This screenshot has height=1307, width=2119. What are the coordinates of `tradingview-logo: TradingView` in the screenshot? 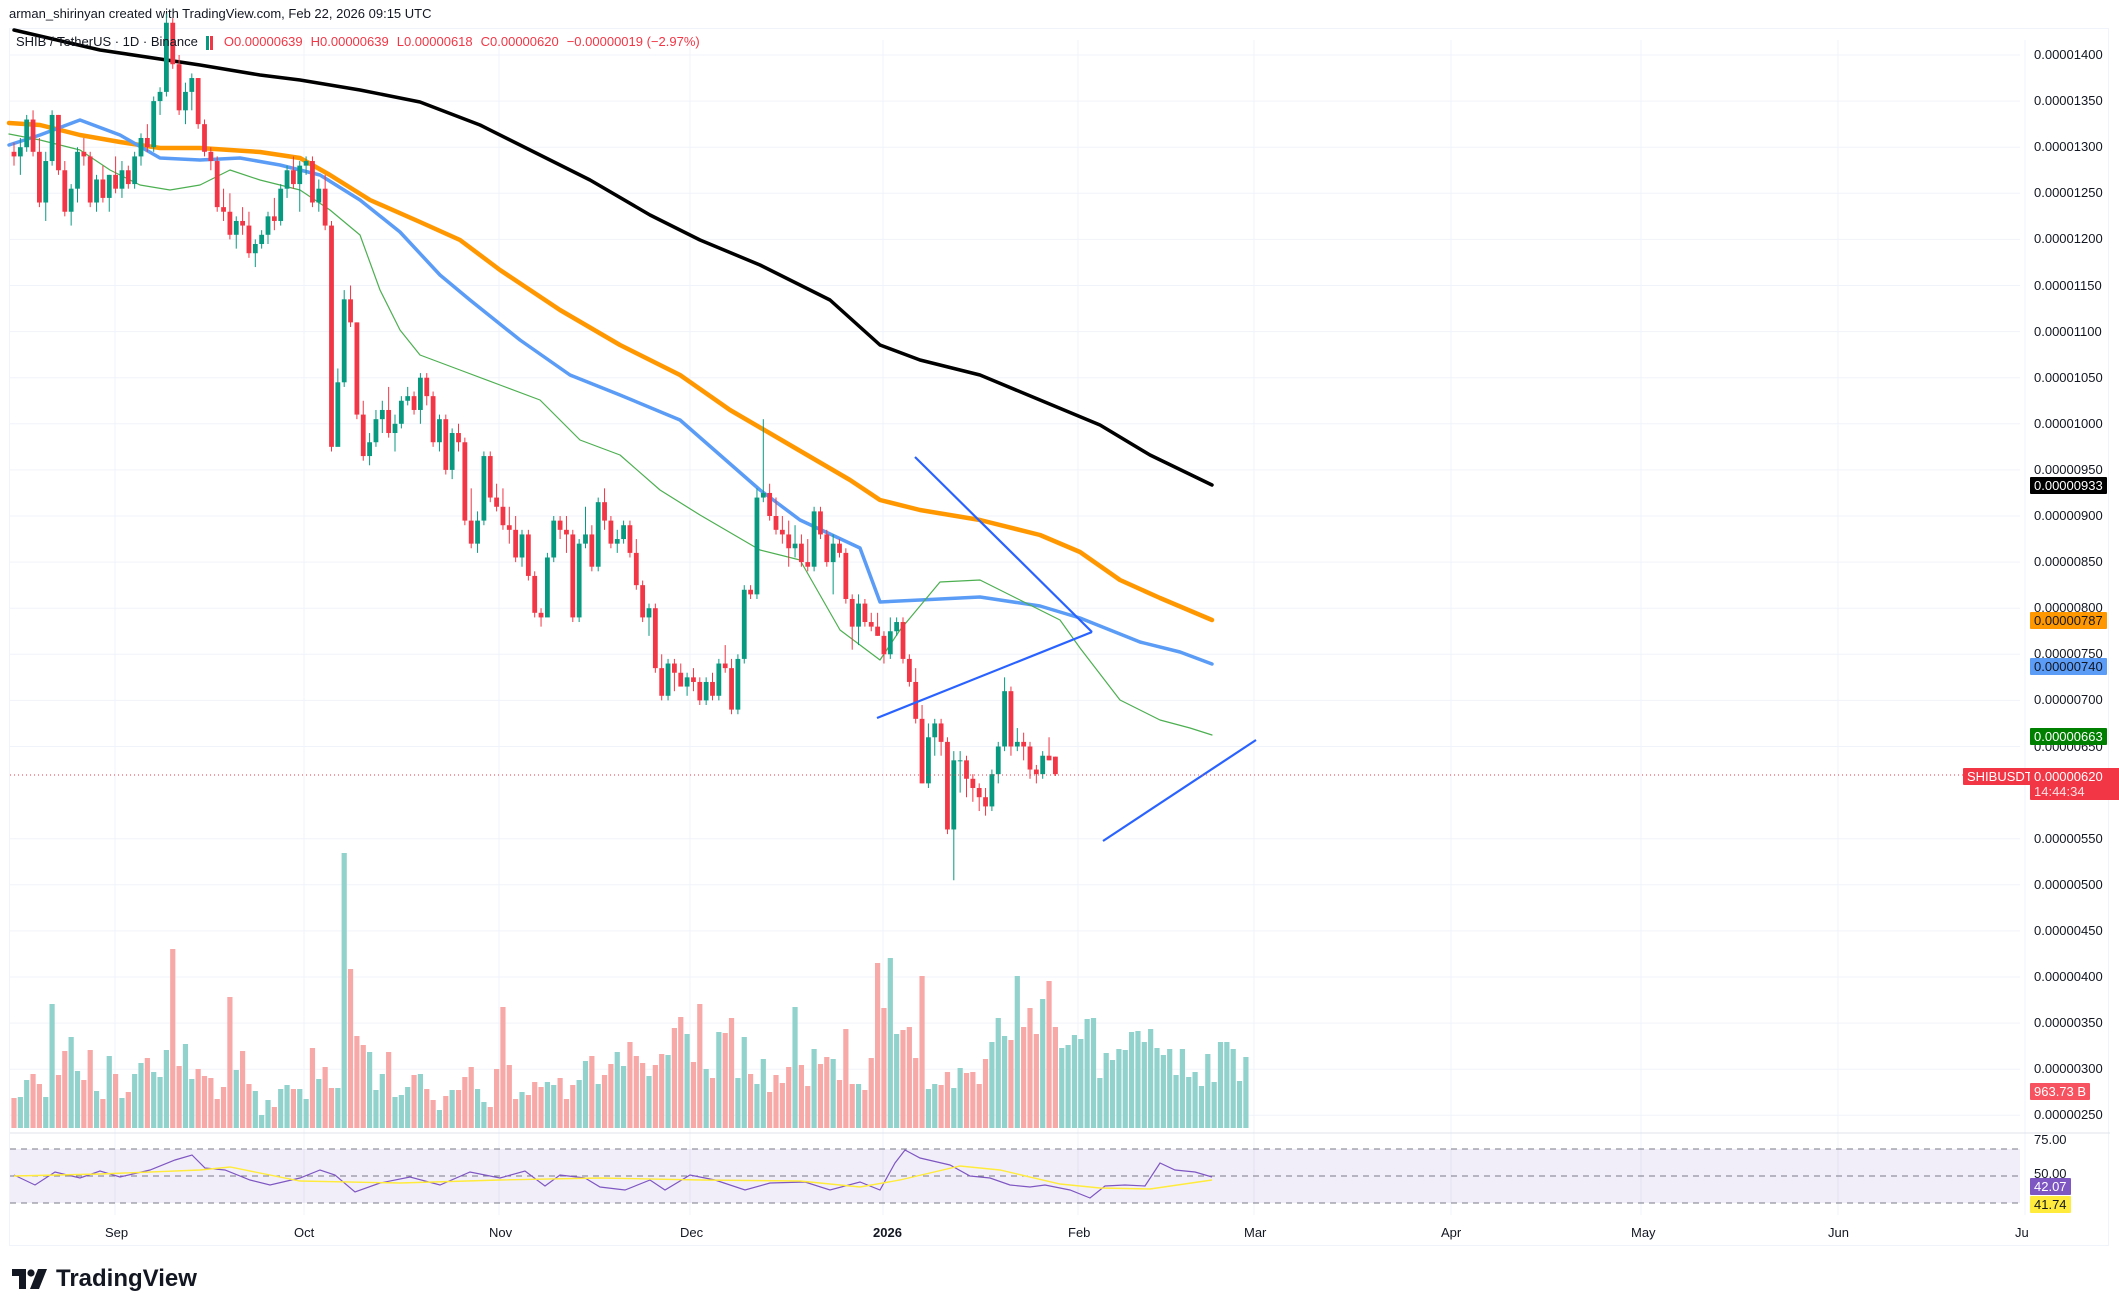 It's located at (104, 1279).